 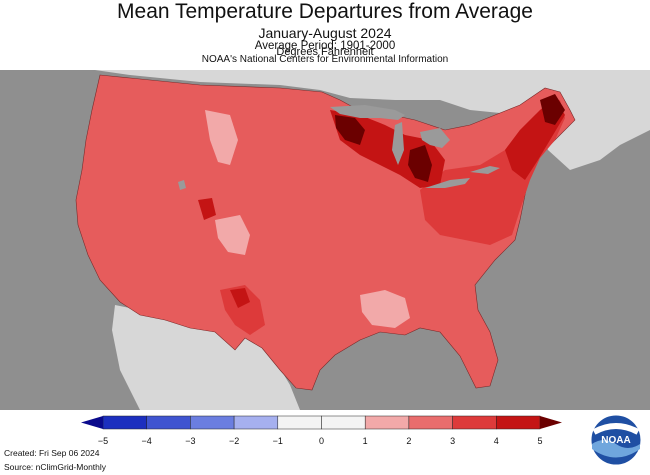 I want to click on legend-bar, so click(x=321, y=422).